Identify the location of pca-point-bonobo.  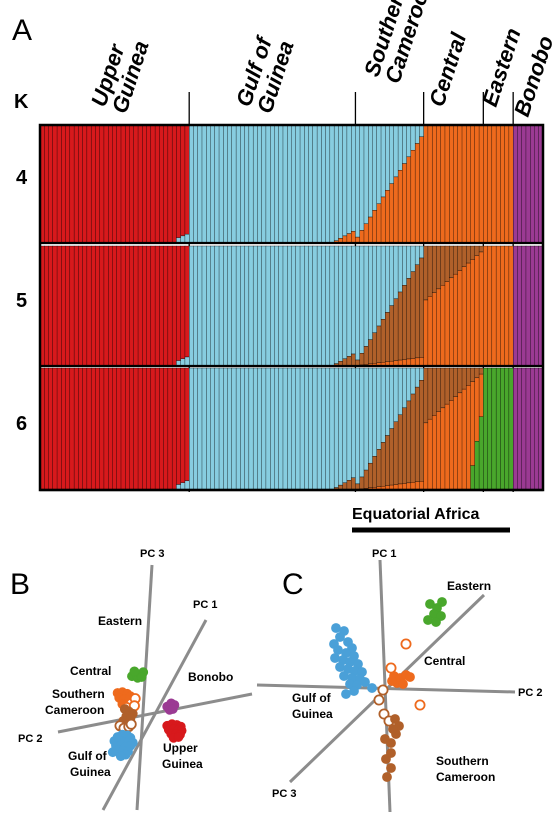
(172, 709).